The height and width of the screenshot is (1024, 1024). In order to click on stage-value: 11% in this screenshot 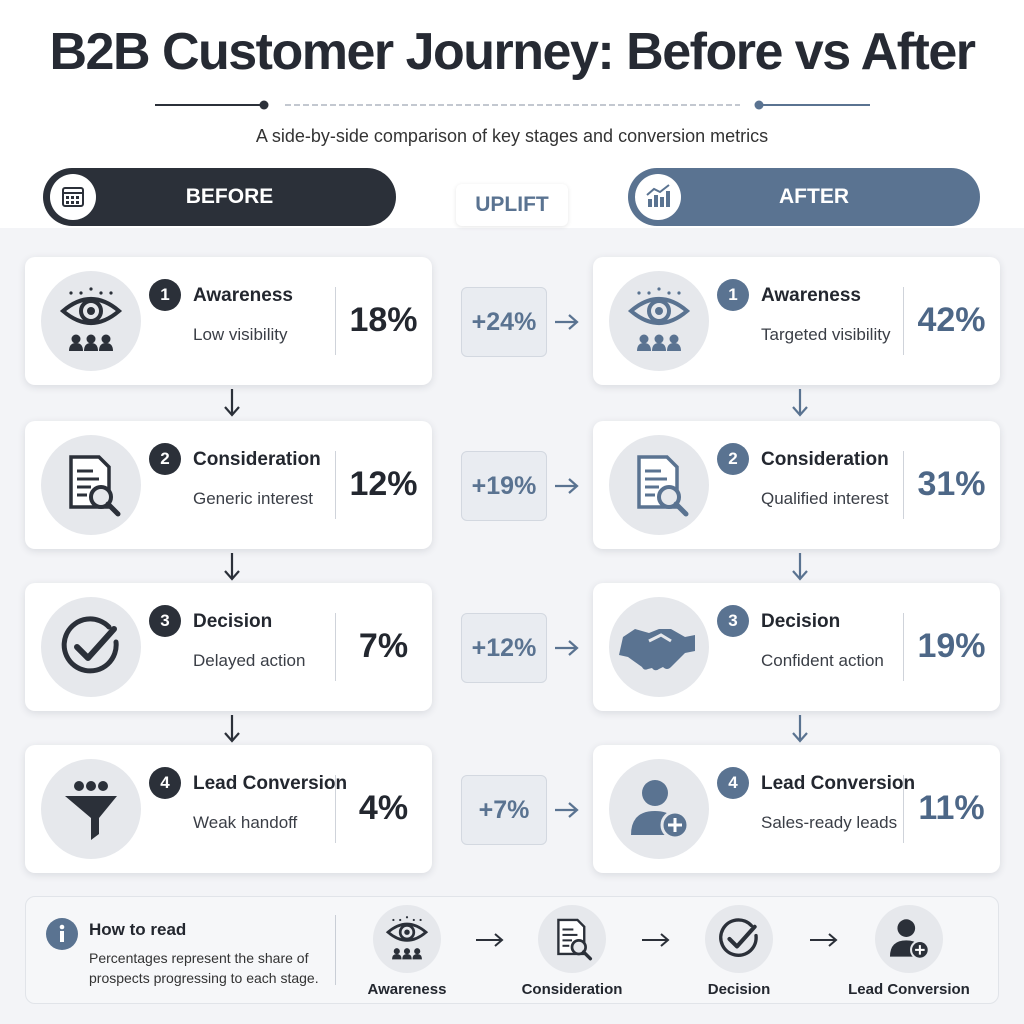, I will do `click(951, 808)`.